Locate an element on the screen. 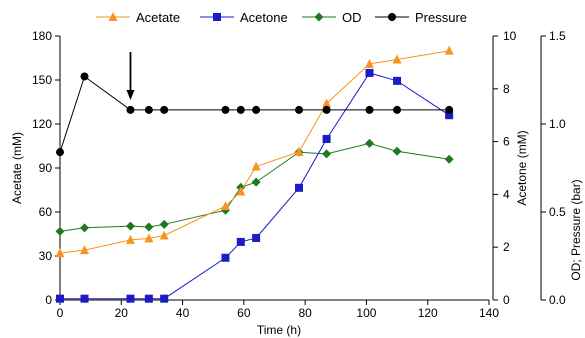  legend-item-pressure: Pressure is located at coordinates (421, 17).